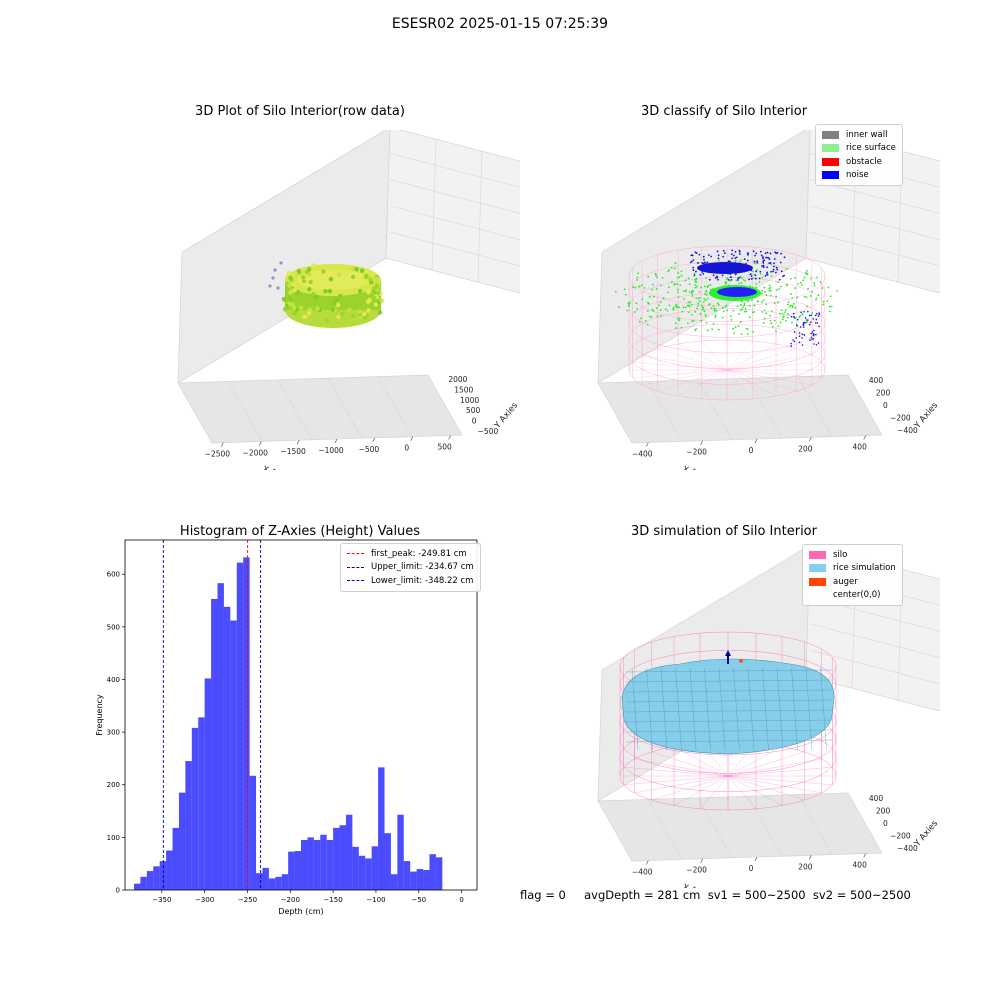  Describe the element at coordinates (740, 409) in the screenshot. I see `floor-pane` at that location.